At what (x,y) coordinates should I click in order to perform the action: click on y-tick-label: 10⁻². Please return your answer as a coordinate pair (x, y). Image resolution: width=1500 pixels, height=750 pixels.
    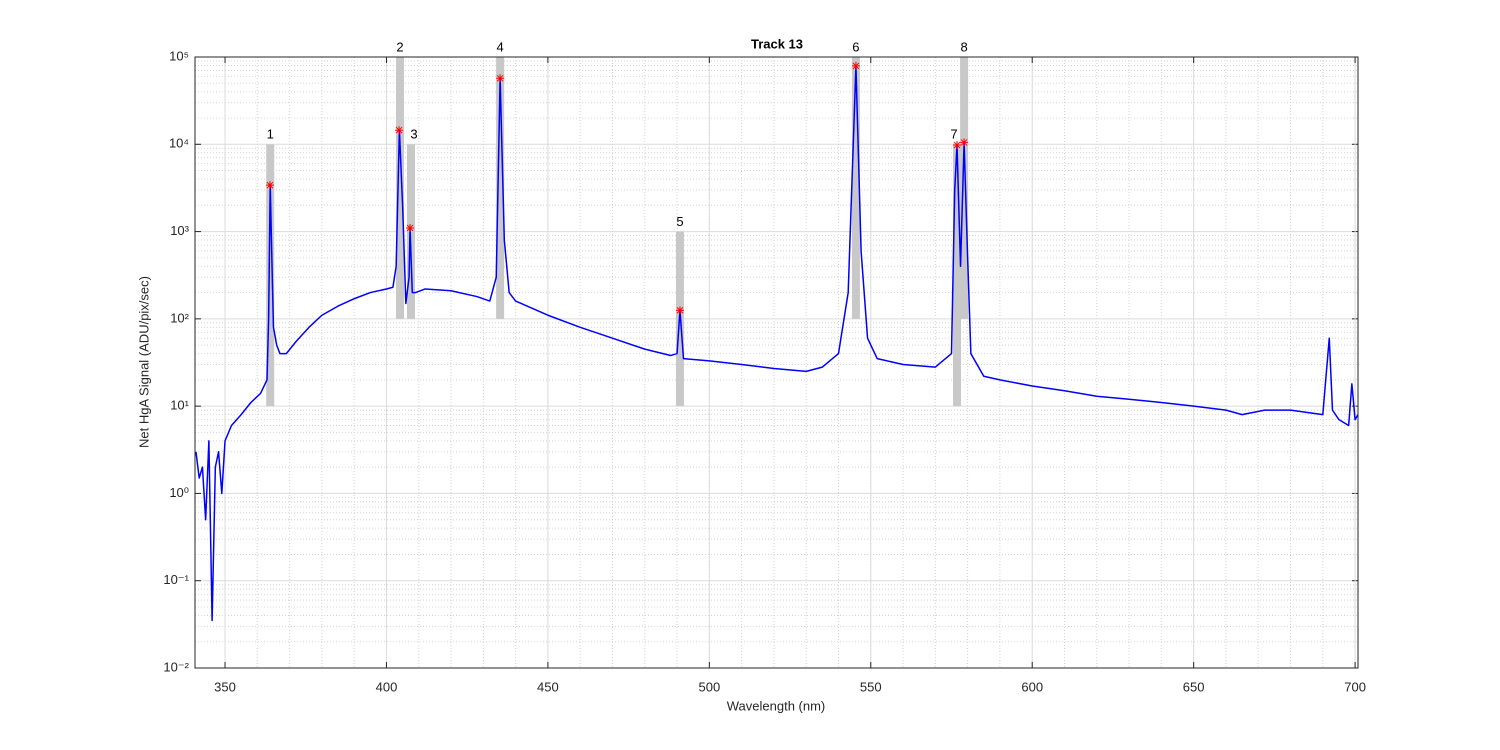
    Looking at the image, I should click on (176, 666).